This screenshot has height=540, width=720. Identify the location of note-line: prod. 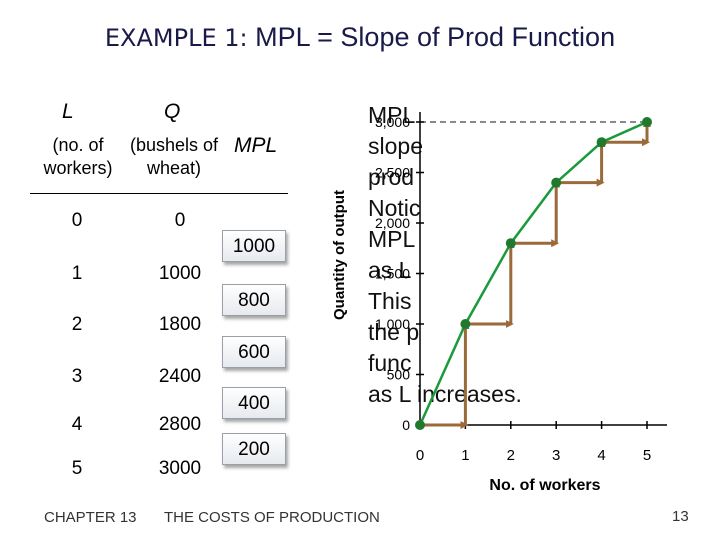
(391, 177).